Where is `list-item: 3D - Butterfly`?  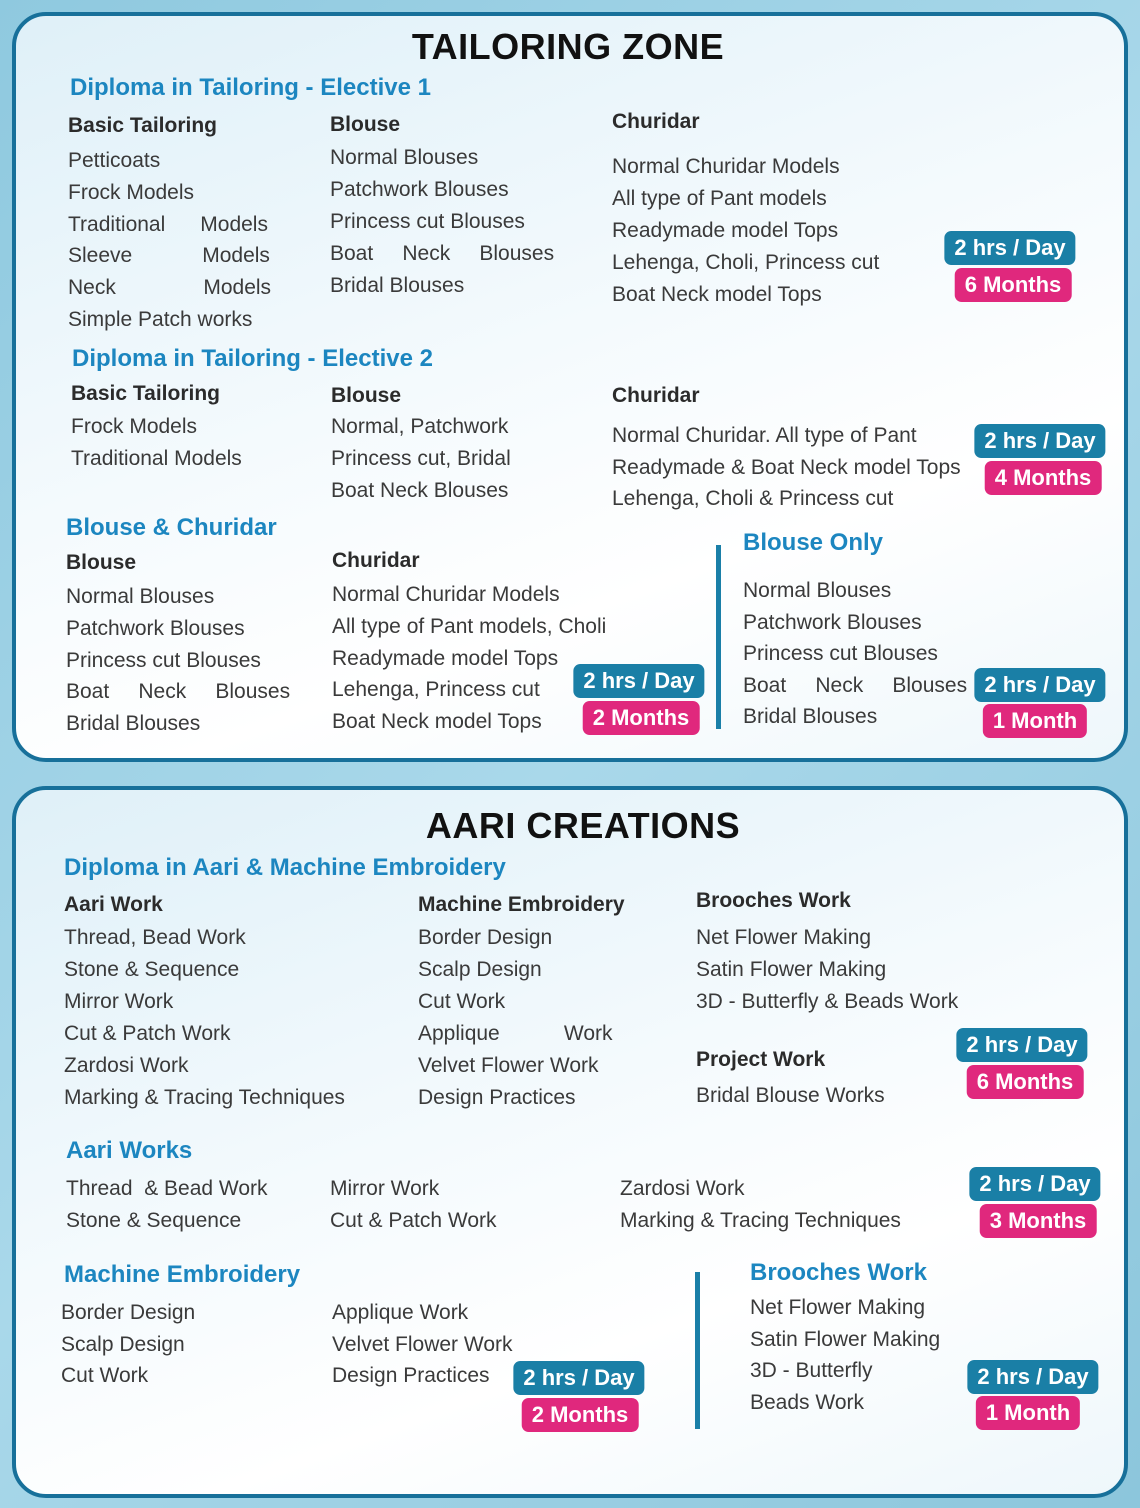
list-item: 3D - Butterfly is located at coordinates (811, 1371).